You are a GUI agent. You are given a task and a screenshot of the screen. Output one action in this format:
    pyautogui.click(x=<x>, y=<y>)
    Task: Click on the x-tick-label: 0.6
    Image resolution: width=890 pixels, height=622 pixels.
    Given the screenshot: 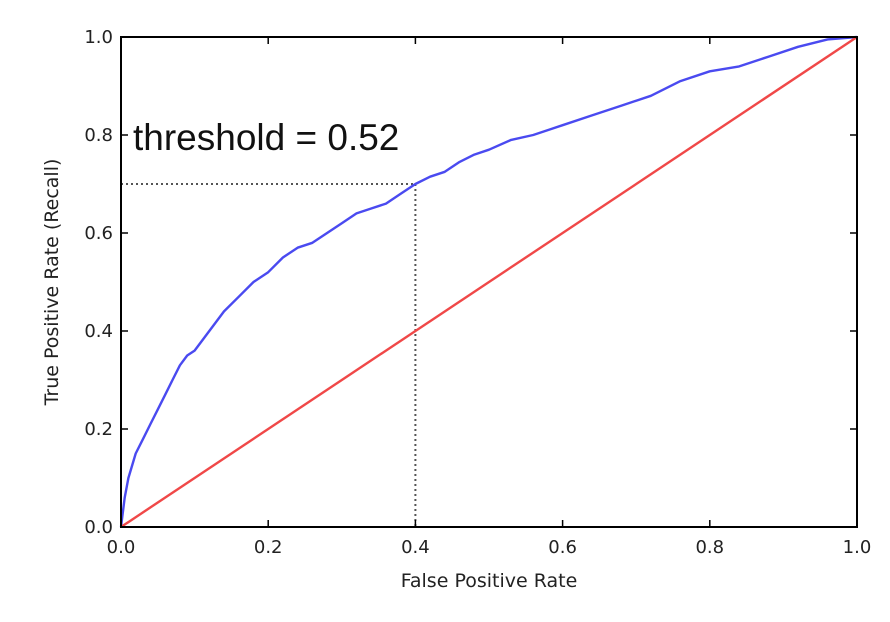 What is the action you would take?
    pyautogui.click(x=562, y=547)
    